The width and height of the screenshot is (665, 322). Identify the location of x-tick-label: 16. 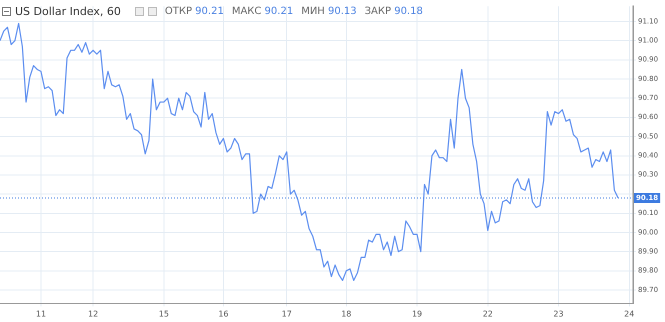
(223, 313).